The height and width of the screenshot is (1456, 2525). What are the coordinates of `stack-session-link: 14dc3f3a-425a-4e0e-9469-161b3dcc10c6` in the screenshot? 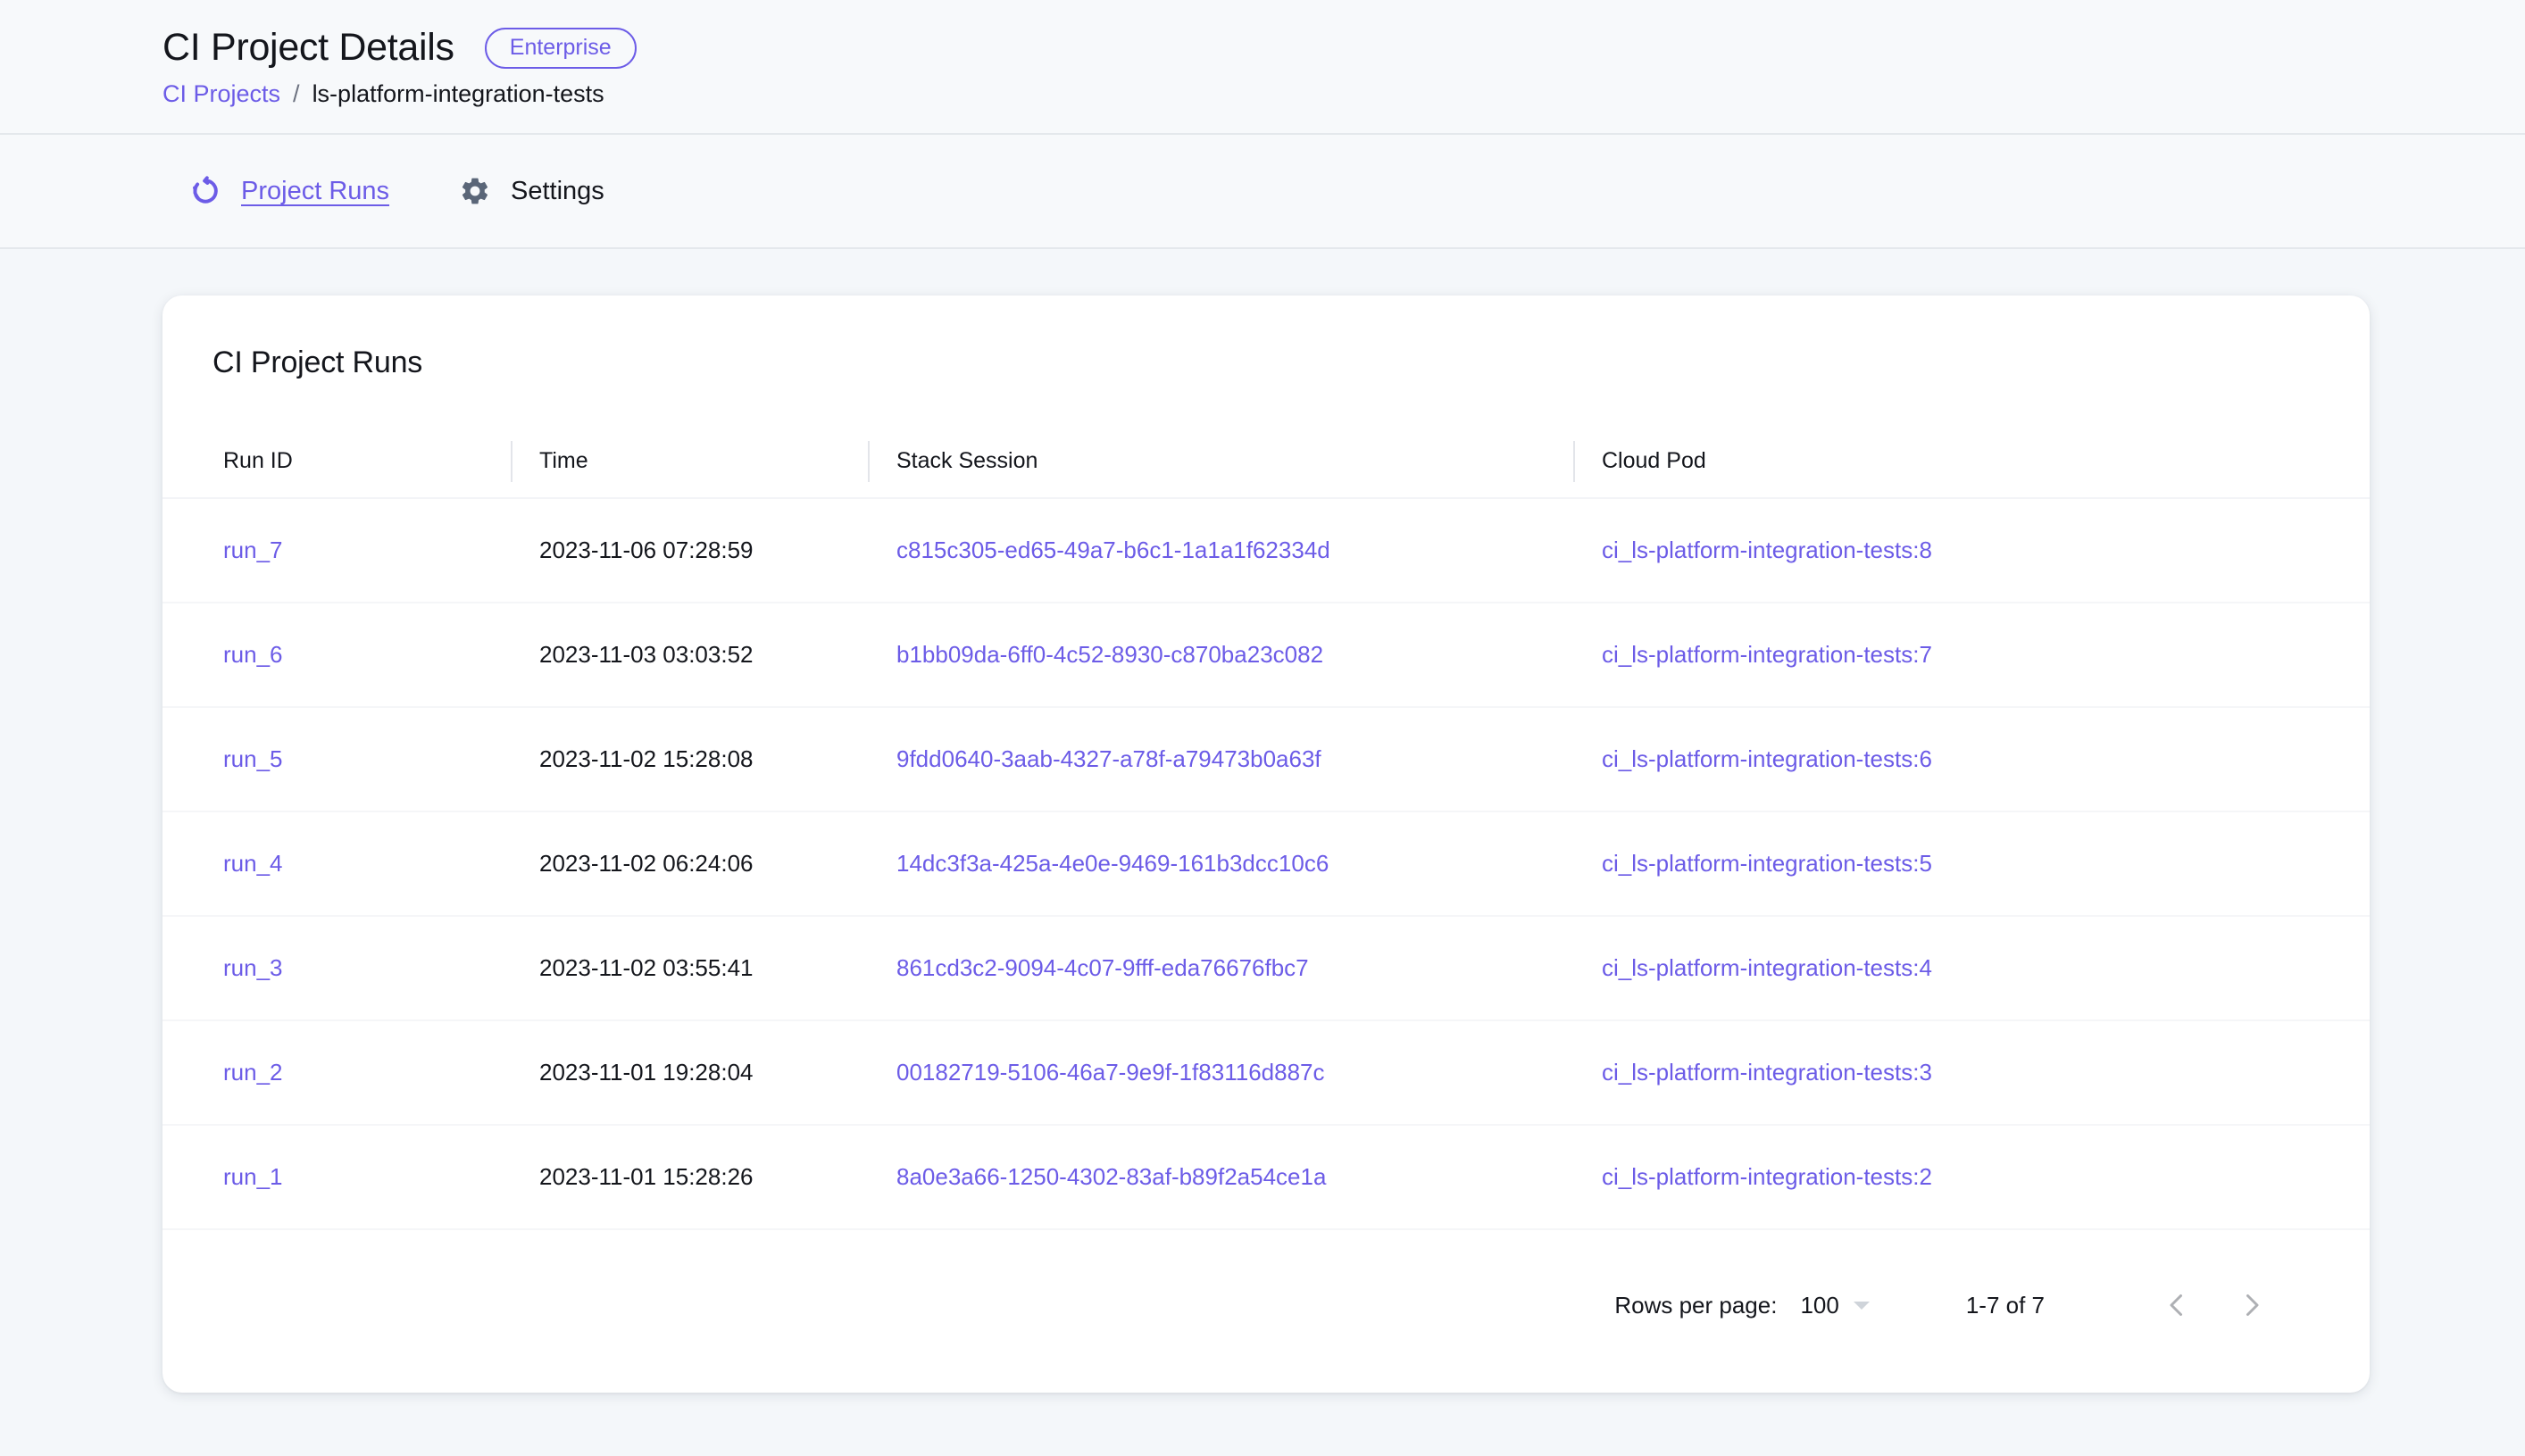 It's located at (1113, 864).